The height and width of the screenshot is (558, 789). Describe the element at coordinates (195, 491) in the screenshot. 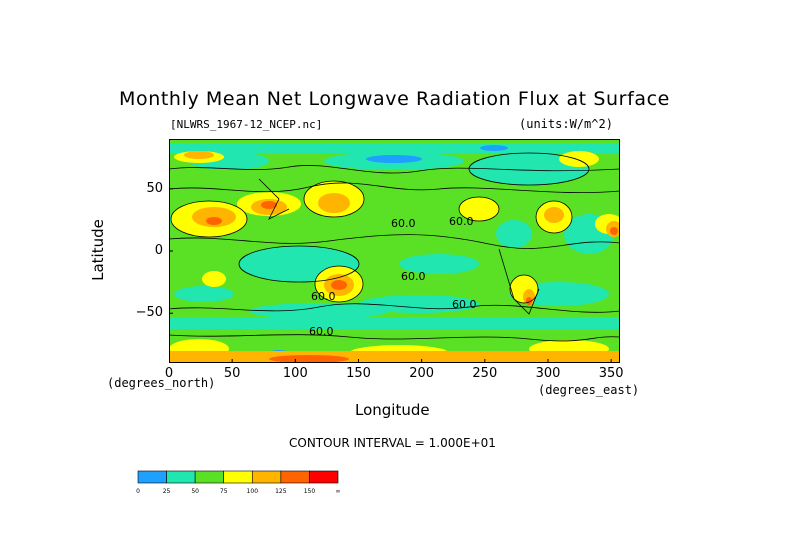

I see `colorbar-level-label: 50` at that location.